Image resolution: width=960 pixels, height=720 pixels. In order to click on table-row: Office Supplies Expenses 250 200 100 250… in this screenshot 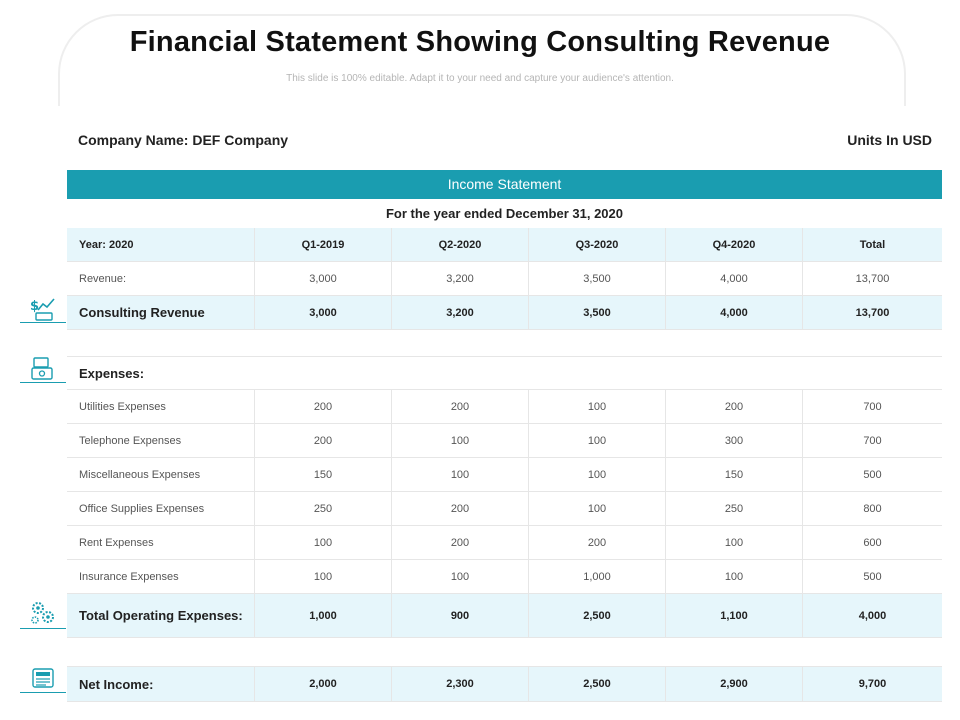, I will do `click(504, 509)`.